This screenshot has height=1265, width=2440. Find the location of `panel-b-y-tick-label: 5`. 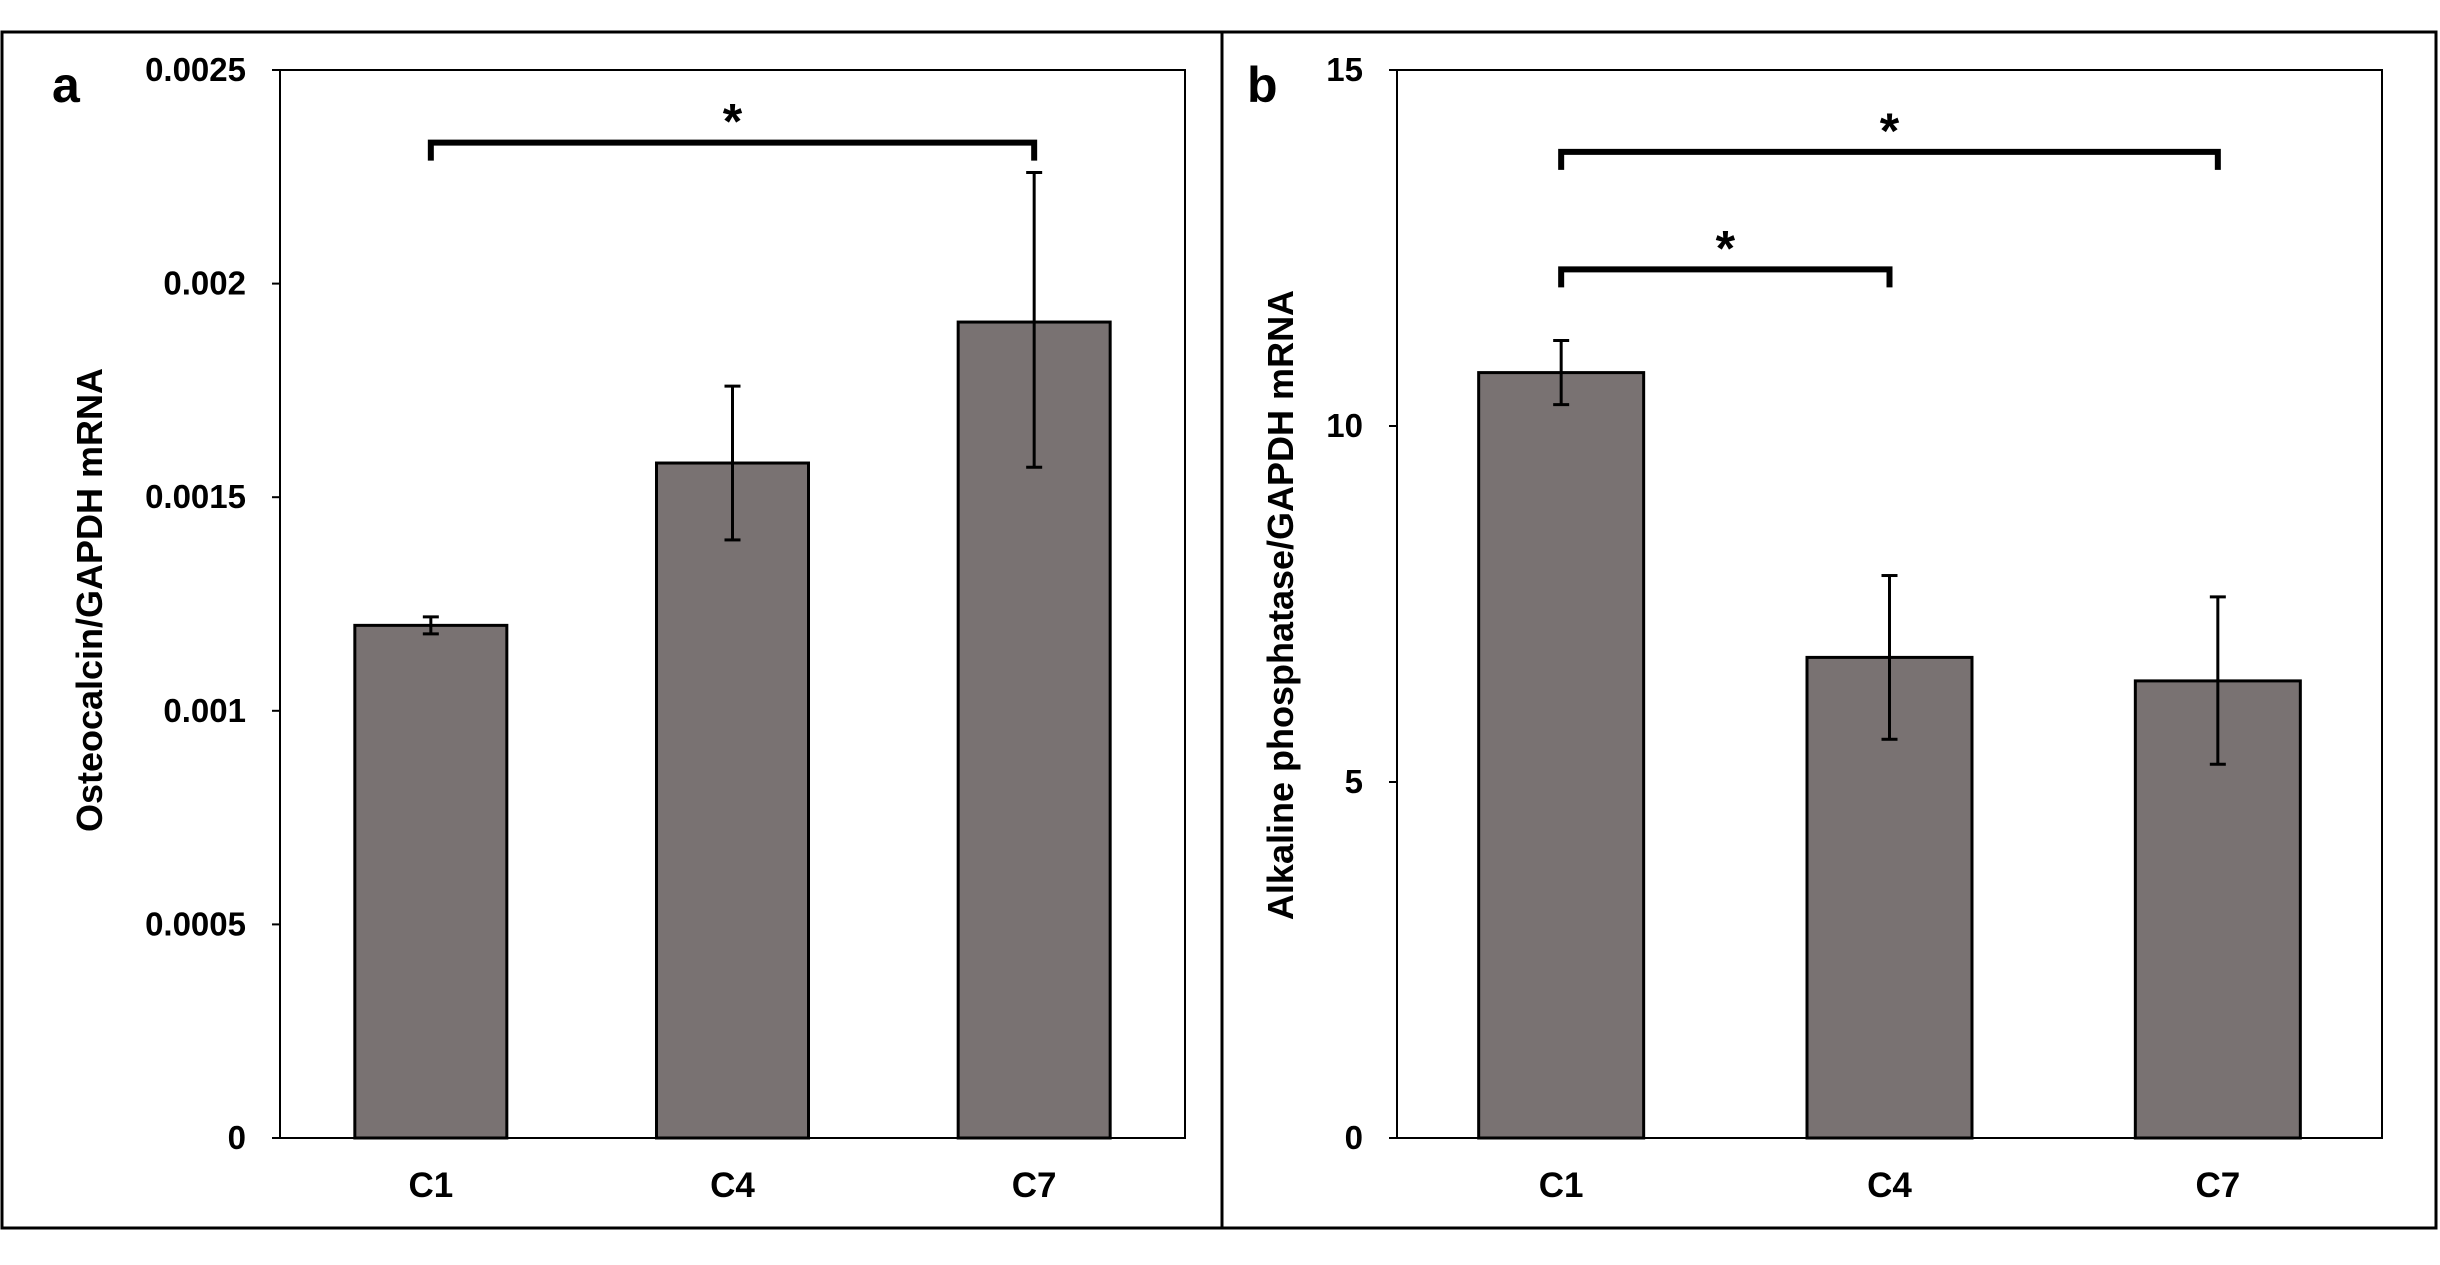

panel-b-y-tick-label: 5 is located at coordinates (1354, 781).